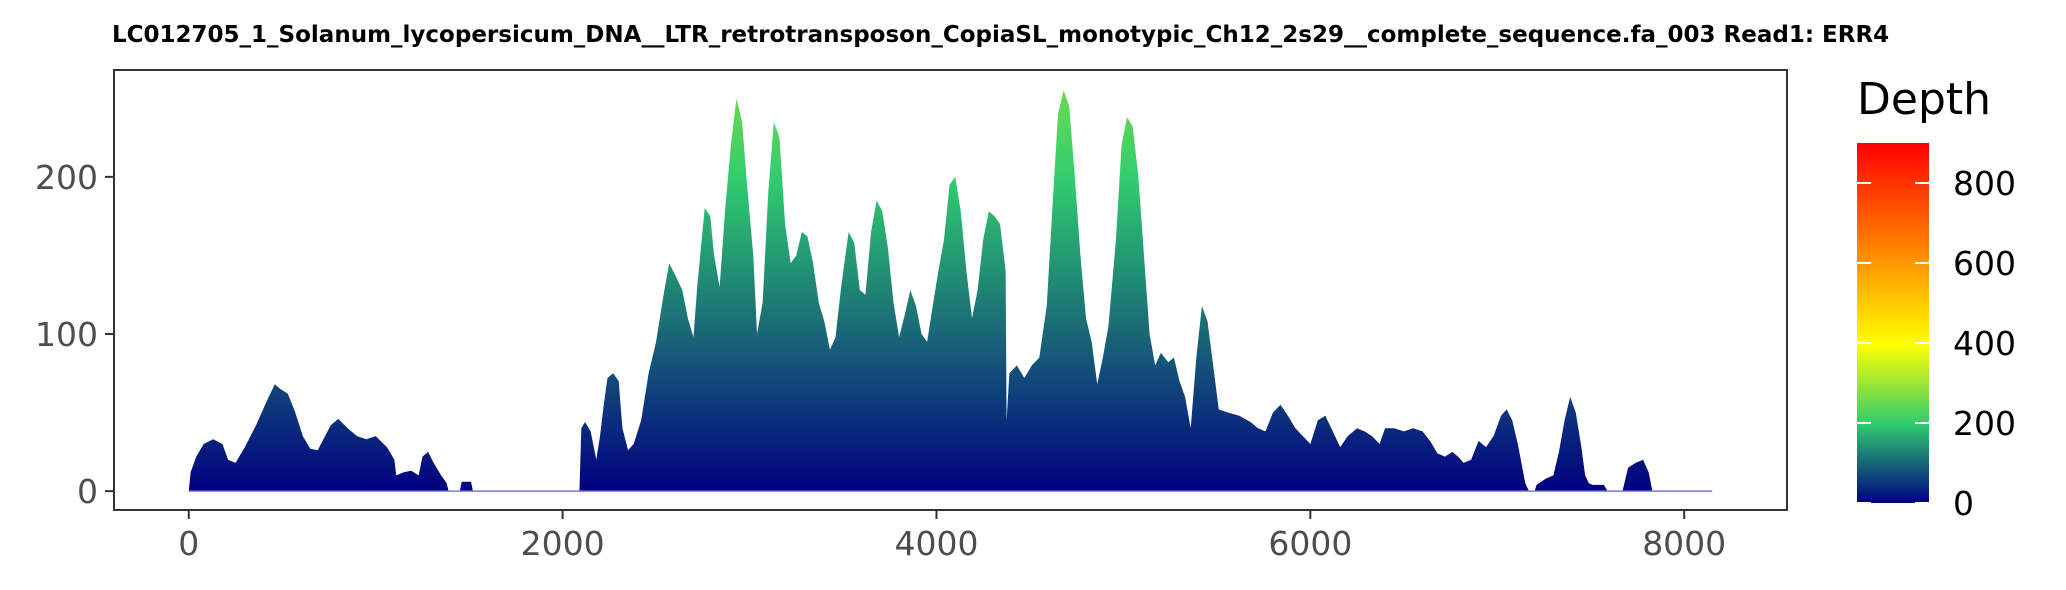 The image size is (2066, 590). I want to click on legend-tick-label: 200, so click(1984, 423).